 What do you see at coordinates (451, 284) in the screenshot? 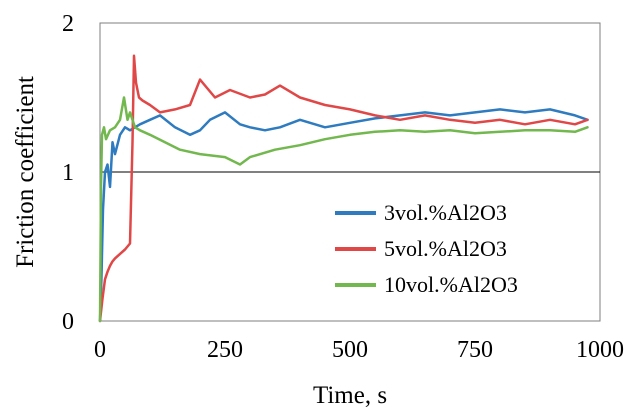
I see `legend-label-3: 10vol.%Al2O3` at bounding box center [451, 284].